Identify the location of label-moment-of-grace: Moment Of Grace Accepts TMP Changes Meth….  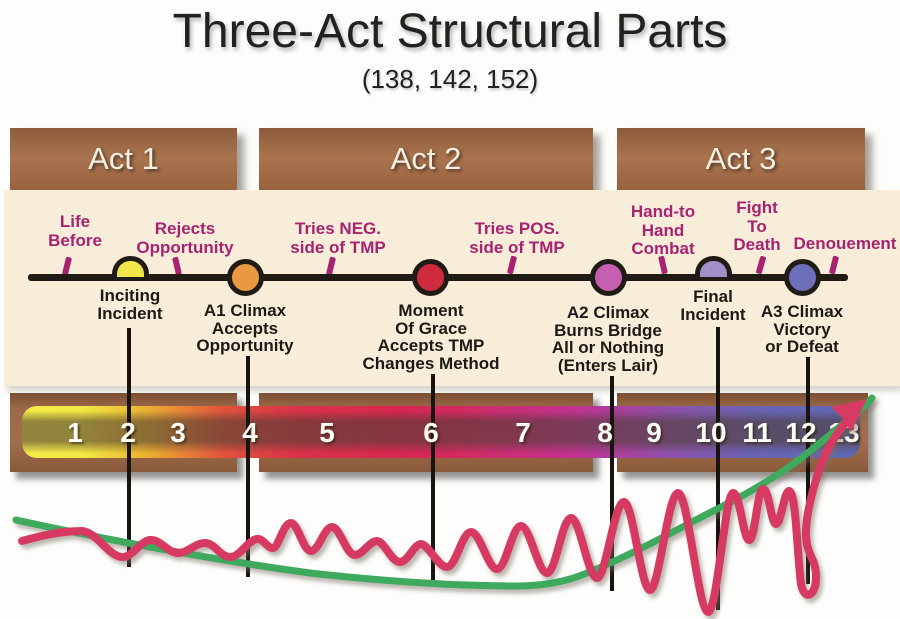
(431, 337).